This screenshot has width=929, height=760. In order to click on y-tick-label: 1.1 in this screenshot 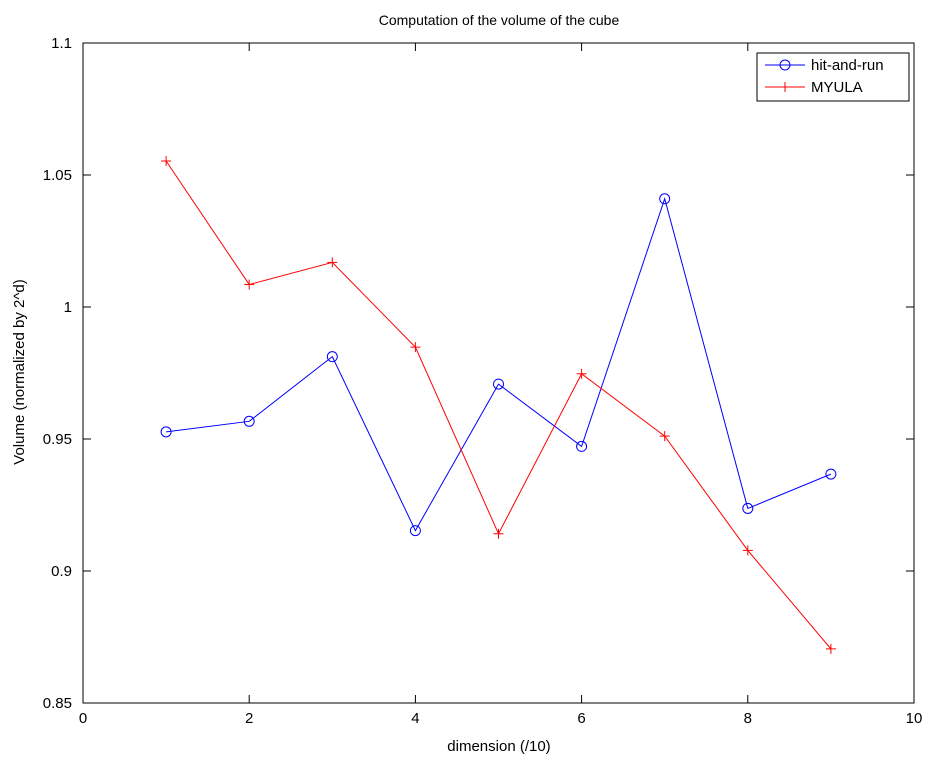, I will do `click(61, 43)`.